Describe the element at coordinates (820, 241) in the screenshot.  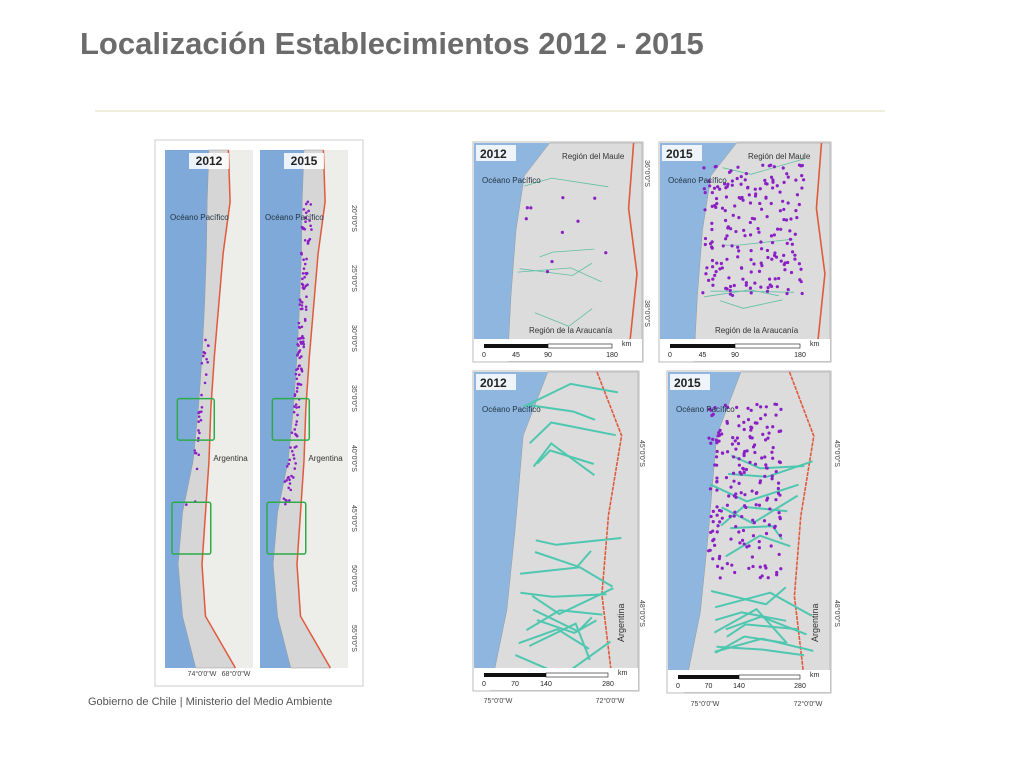
I see `border-line` at that location.